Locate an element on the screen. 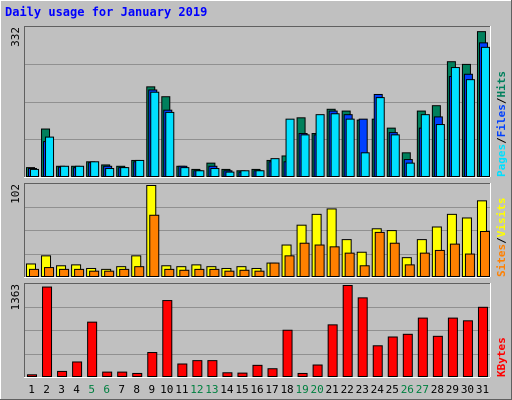 Image resolution: width=512 pixels, height=400 pixels. x-tick-label: 29 is located at coordinates (452, 389).